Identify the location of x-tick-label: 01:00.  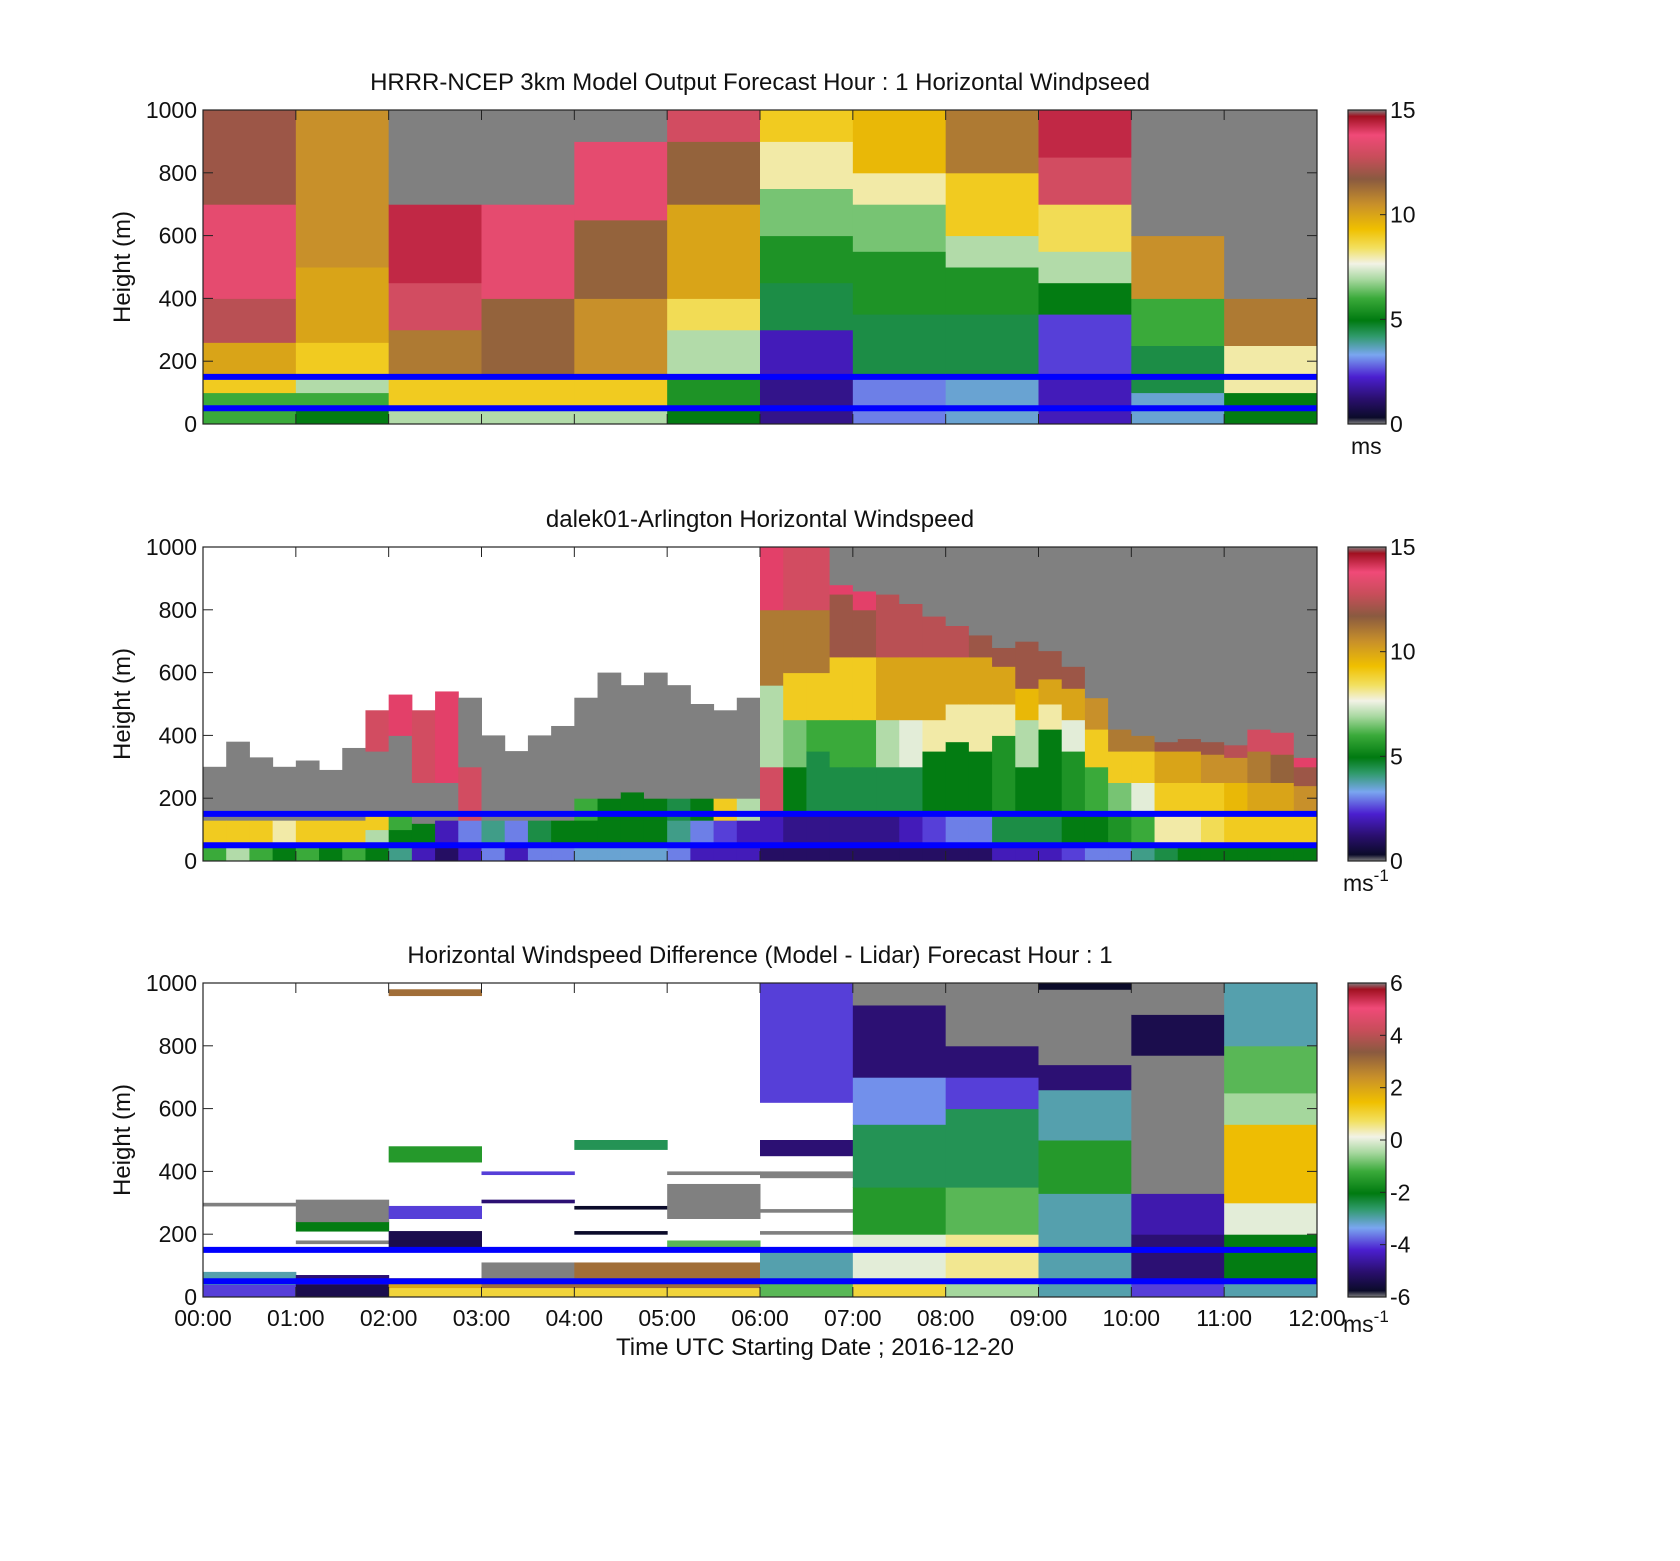
(296, 1318).